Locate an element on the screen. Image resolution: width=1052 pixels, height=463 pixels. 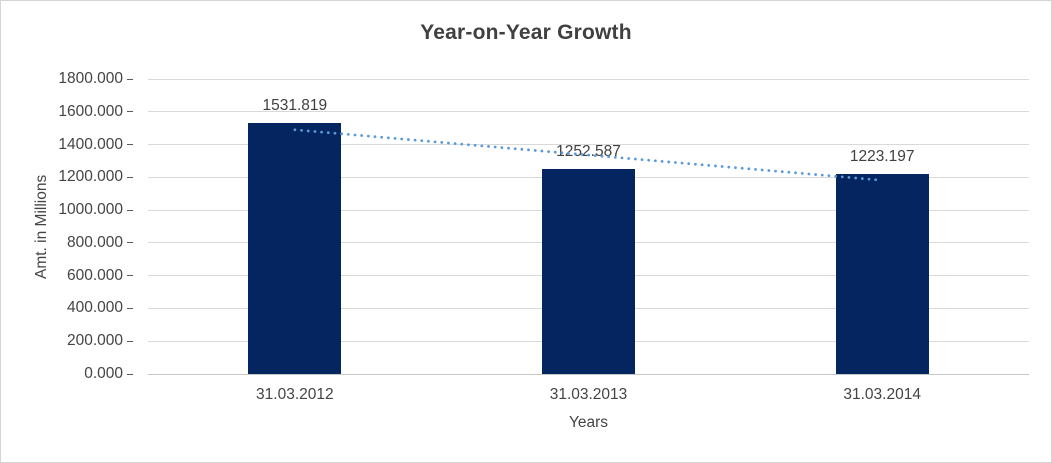
chart-title: Year-on-Year Growth is located at coordinates (526, 32).